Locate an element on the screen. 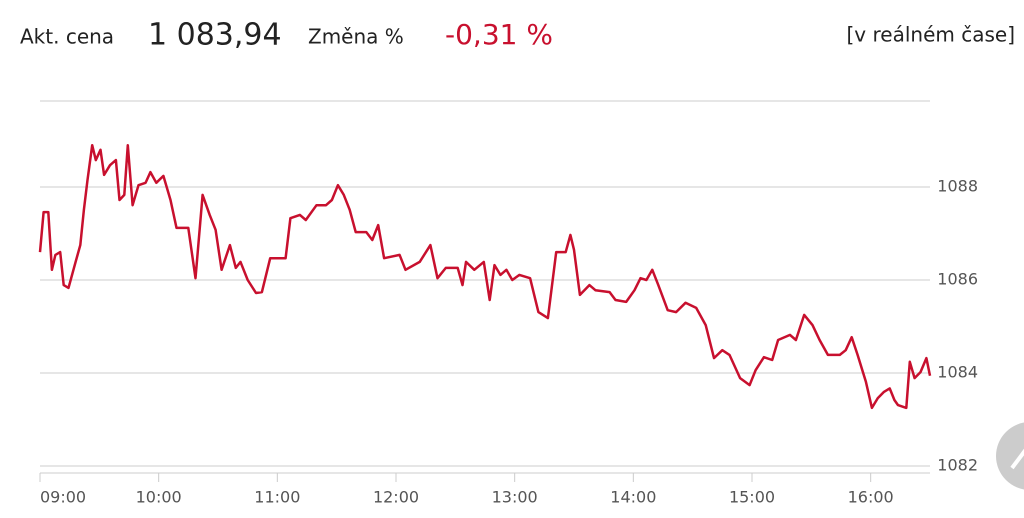  change-label: Změna % is located at coordinates (356, 37).